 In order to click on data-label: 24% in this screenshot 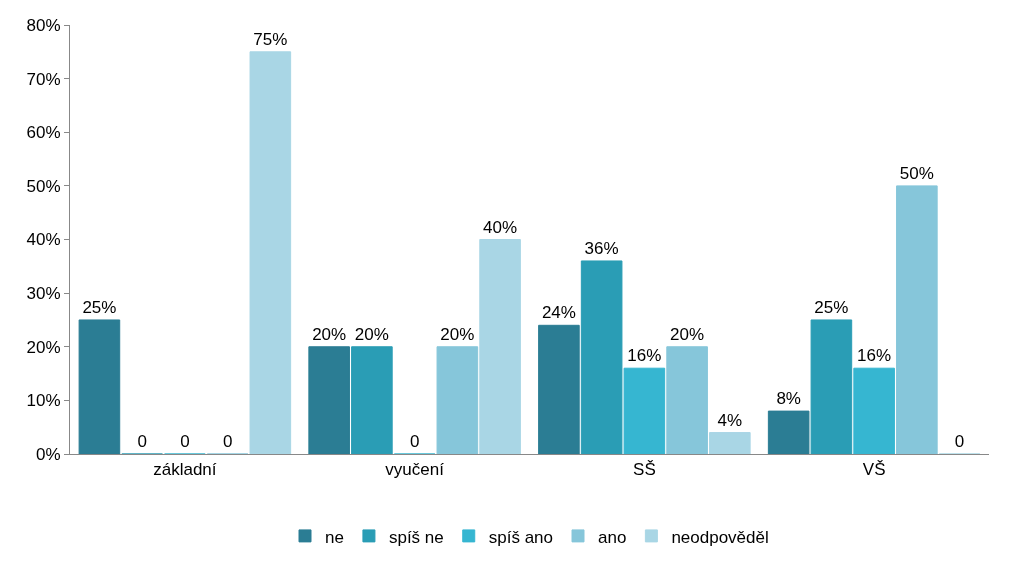, I will do `click(558, 313)`.